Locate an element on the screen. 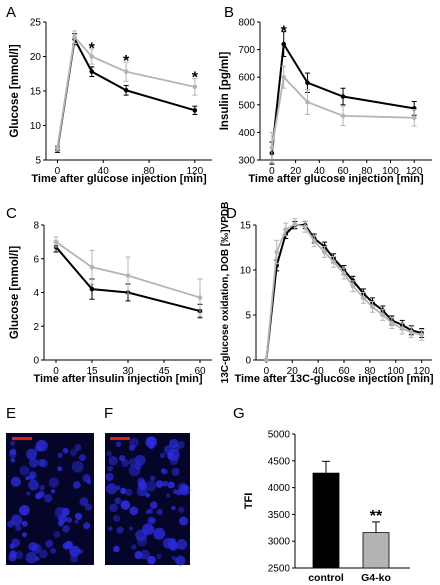 The height and width of the screenshot is (585, 440). x-tick-label-b: 80 is located at coordinates (367, 171).